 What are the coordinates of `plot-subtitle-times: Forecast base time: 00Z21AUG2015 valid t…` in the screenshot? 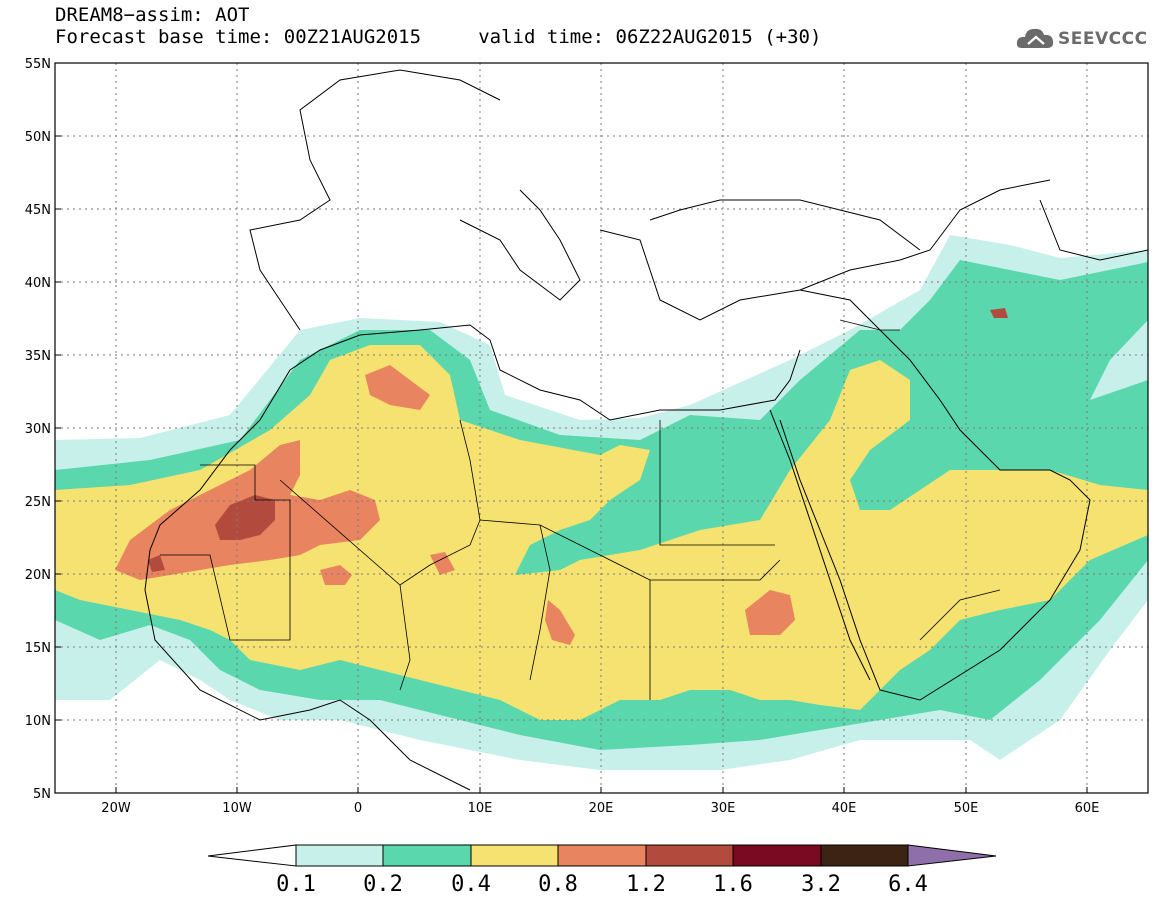 It's located at (438, 37).